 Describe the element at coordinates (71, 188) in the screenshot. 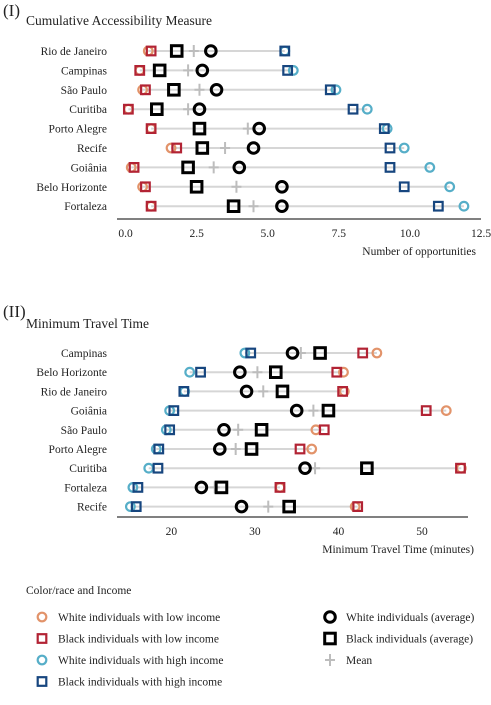

I see `category-label: Belo Horizonte` at that location.